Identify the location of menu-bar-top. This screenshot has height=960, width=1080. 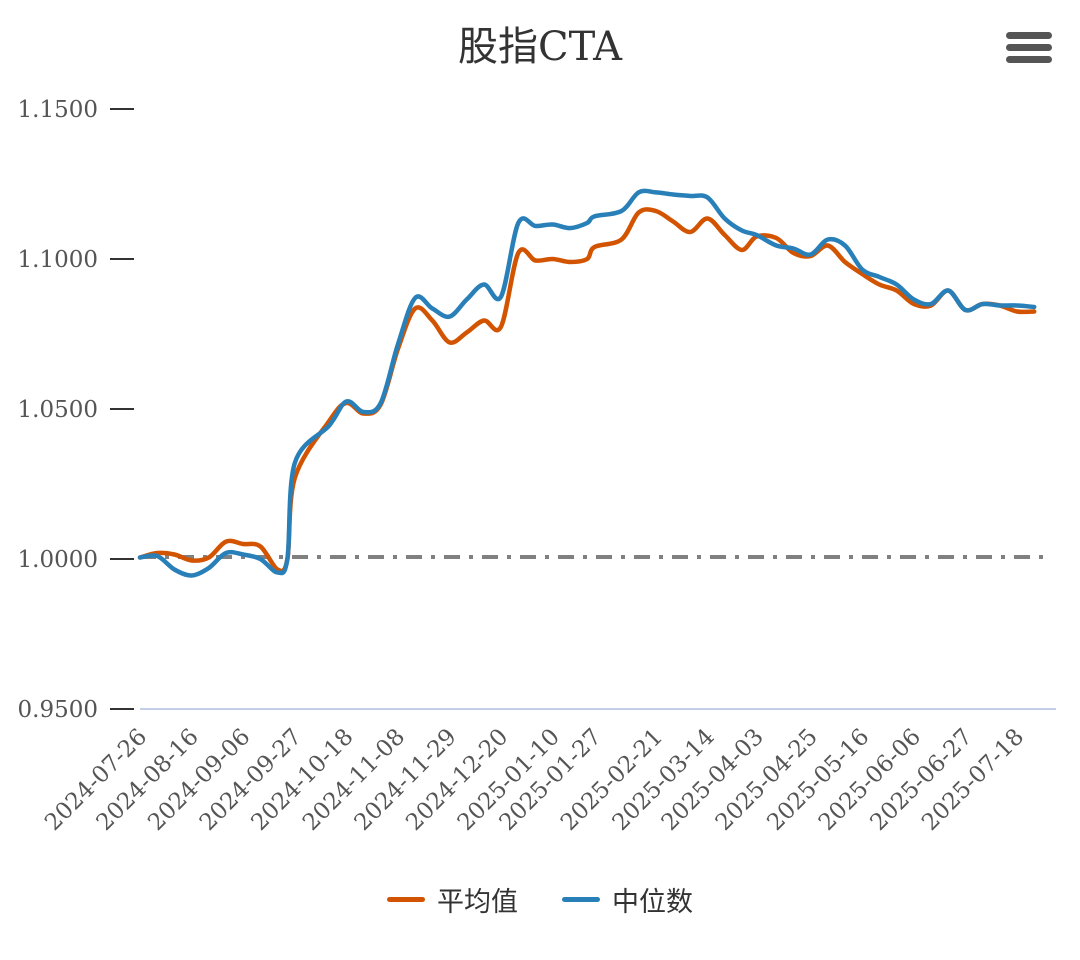
(1029, 35).